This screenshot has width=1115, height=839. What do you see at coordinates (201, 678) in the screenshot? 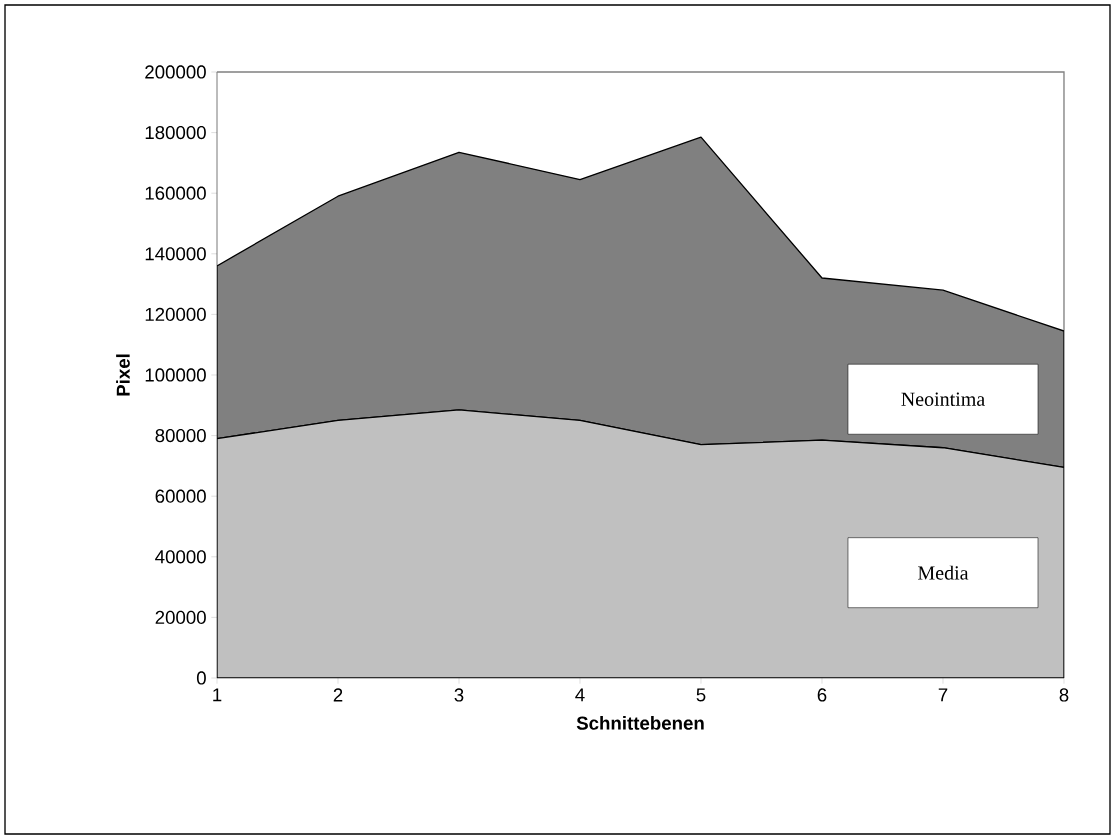
I see `y-tick-label: 0` at bounding box center [201, 678].